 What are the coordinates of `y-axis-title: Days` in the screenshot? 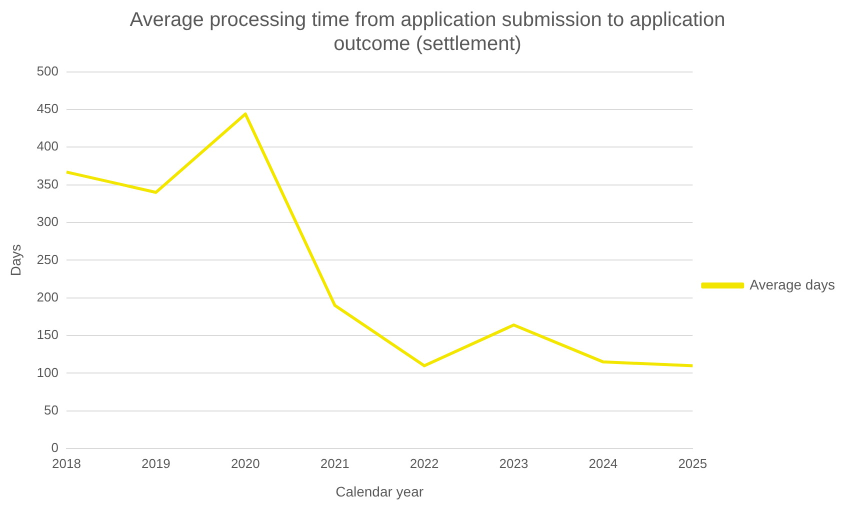 It's located at (15, 260).